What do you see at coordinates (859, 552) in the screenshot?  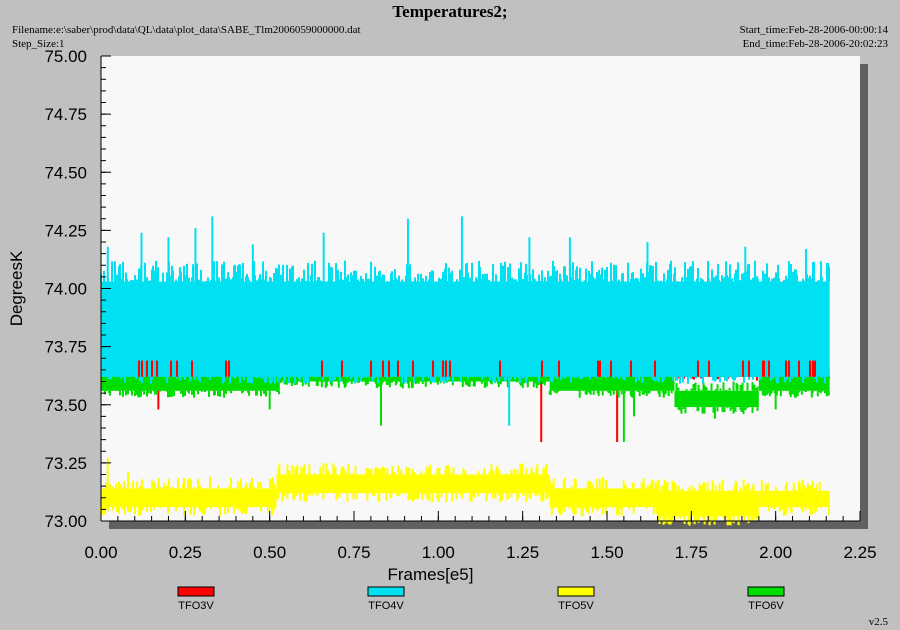 I see `x-tick-label: 2.25` at bounding box center [859, 552].